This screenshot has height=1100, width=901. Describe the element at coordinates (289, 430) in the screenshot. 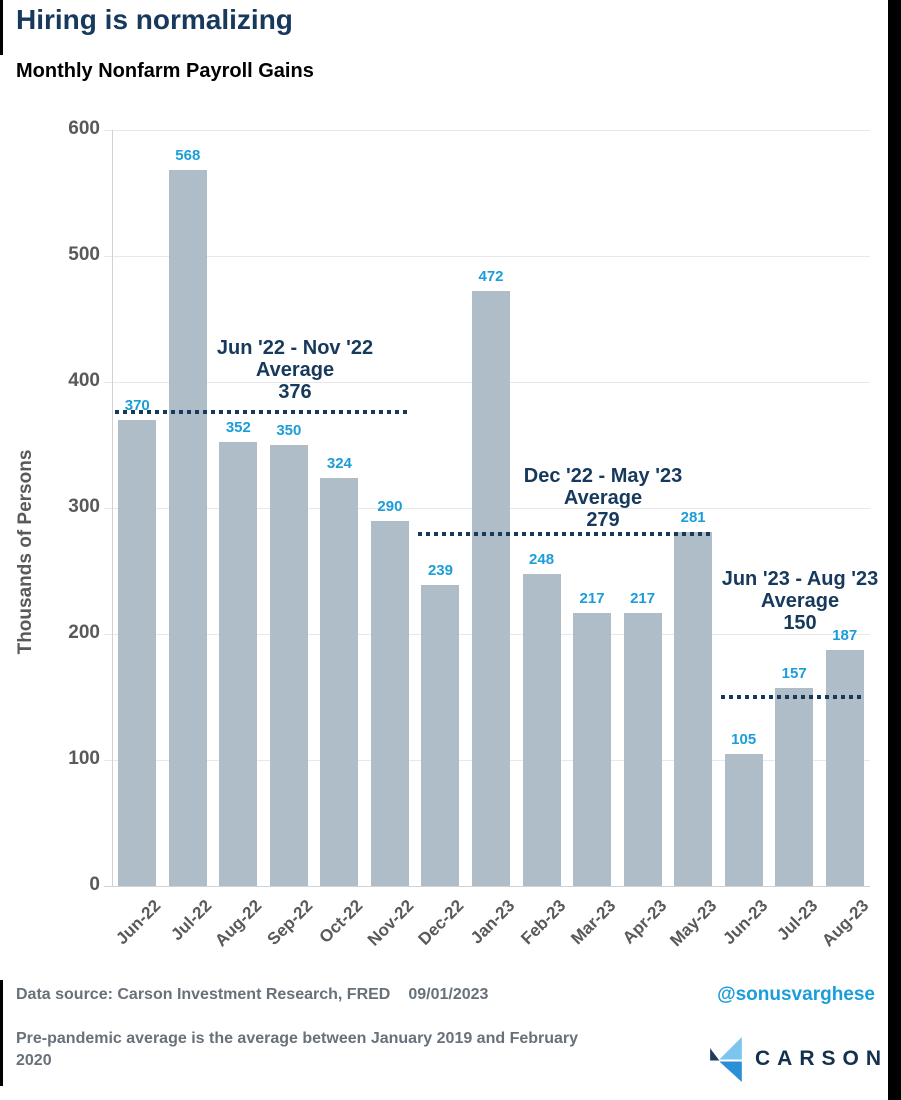

I see `bar-value-label: 350` at that location.